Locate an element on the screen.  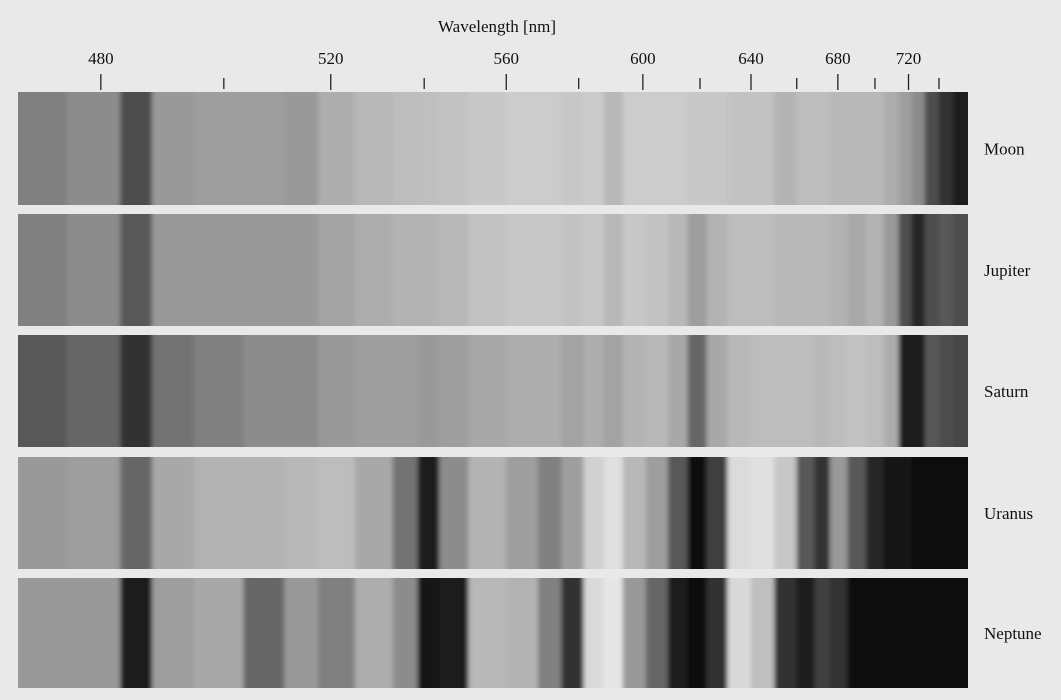
axis-title: Wavelength [nm] is located at coordinates (497, 26).